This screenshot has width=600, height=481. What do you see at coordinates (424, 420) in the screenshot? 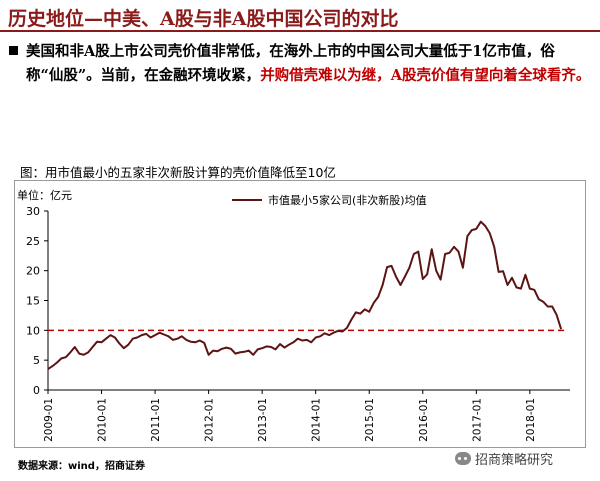
I see `x-tick-label: 2016-01` at bounding box center [424, 420].